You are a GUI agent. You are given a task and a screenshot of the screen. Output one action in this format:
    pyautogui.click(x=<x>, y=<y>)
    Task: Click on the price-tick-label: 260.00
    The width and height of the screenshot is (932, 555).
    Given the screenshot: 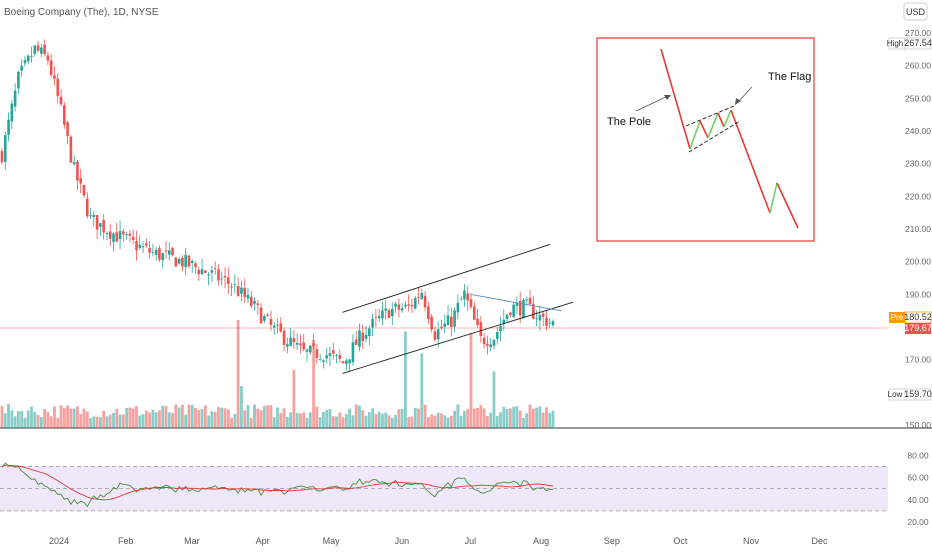 What is the action you would take?
    pyautogui.click(x=918, y=66)
    